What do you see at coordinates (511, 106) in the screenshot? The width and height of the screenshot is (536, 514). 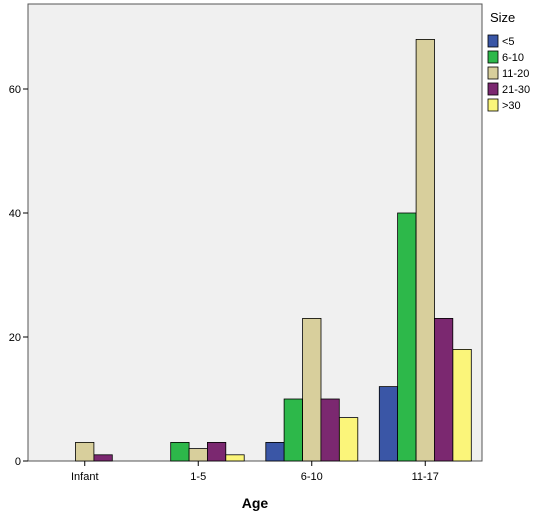 I see `legend-label: >30` at bounding box center [511, 106].